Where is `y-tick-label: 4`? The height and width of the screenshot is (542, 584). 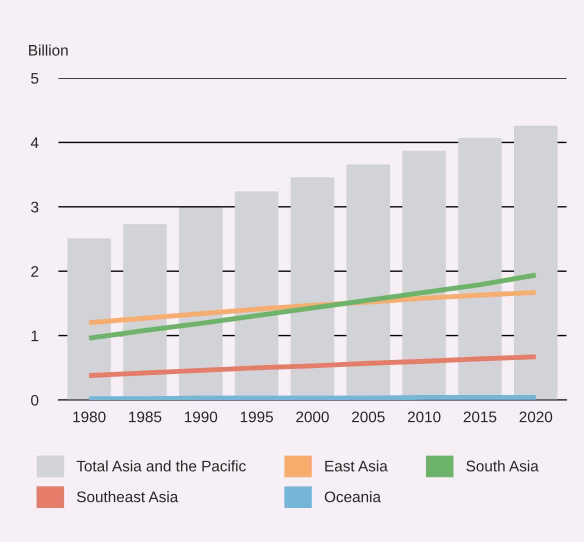 y-tick-label: 4 is located at coordinates (34, 142).